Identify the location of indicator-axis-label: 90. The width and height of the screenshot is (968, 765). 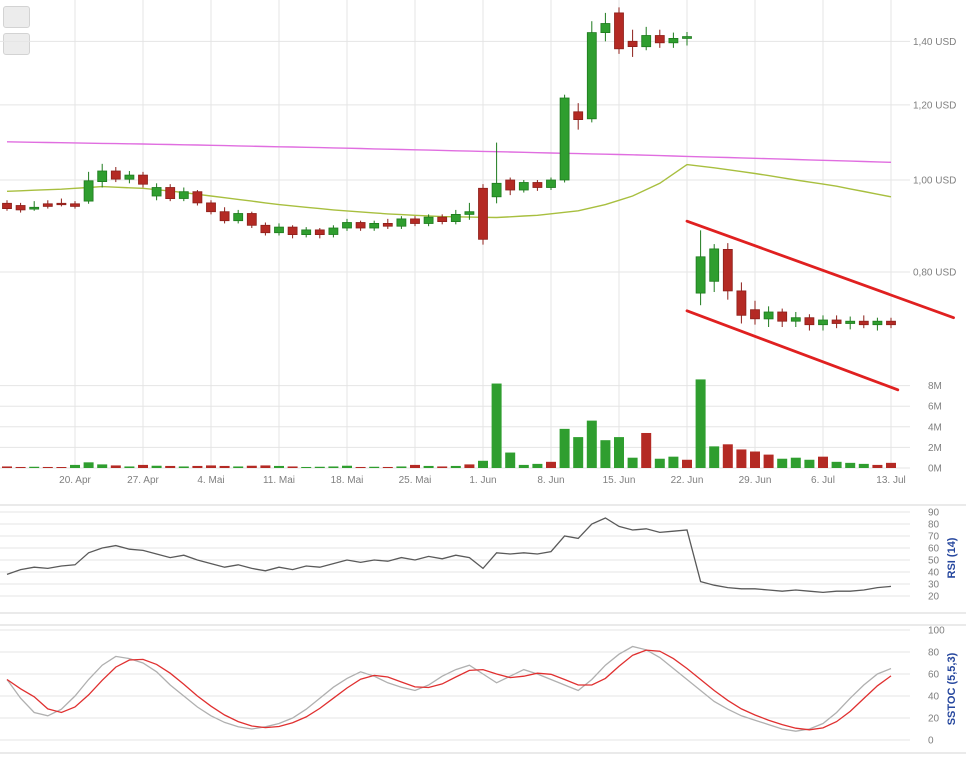
(934, 513).